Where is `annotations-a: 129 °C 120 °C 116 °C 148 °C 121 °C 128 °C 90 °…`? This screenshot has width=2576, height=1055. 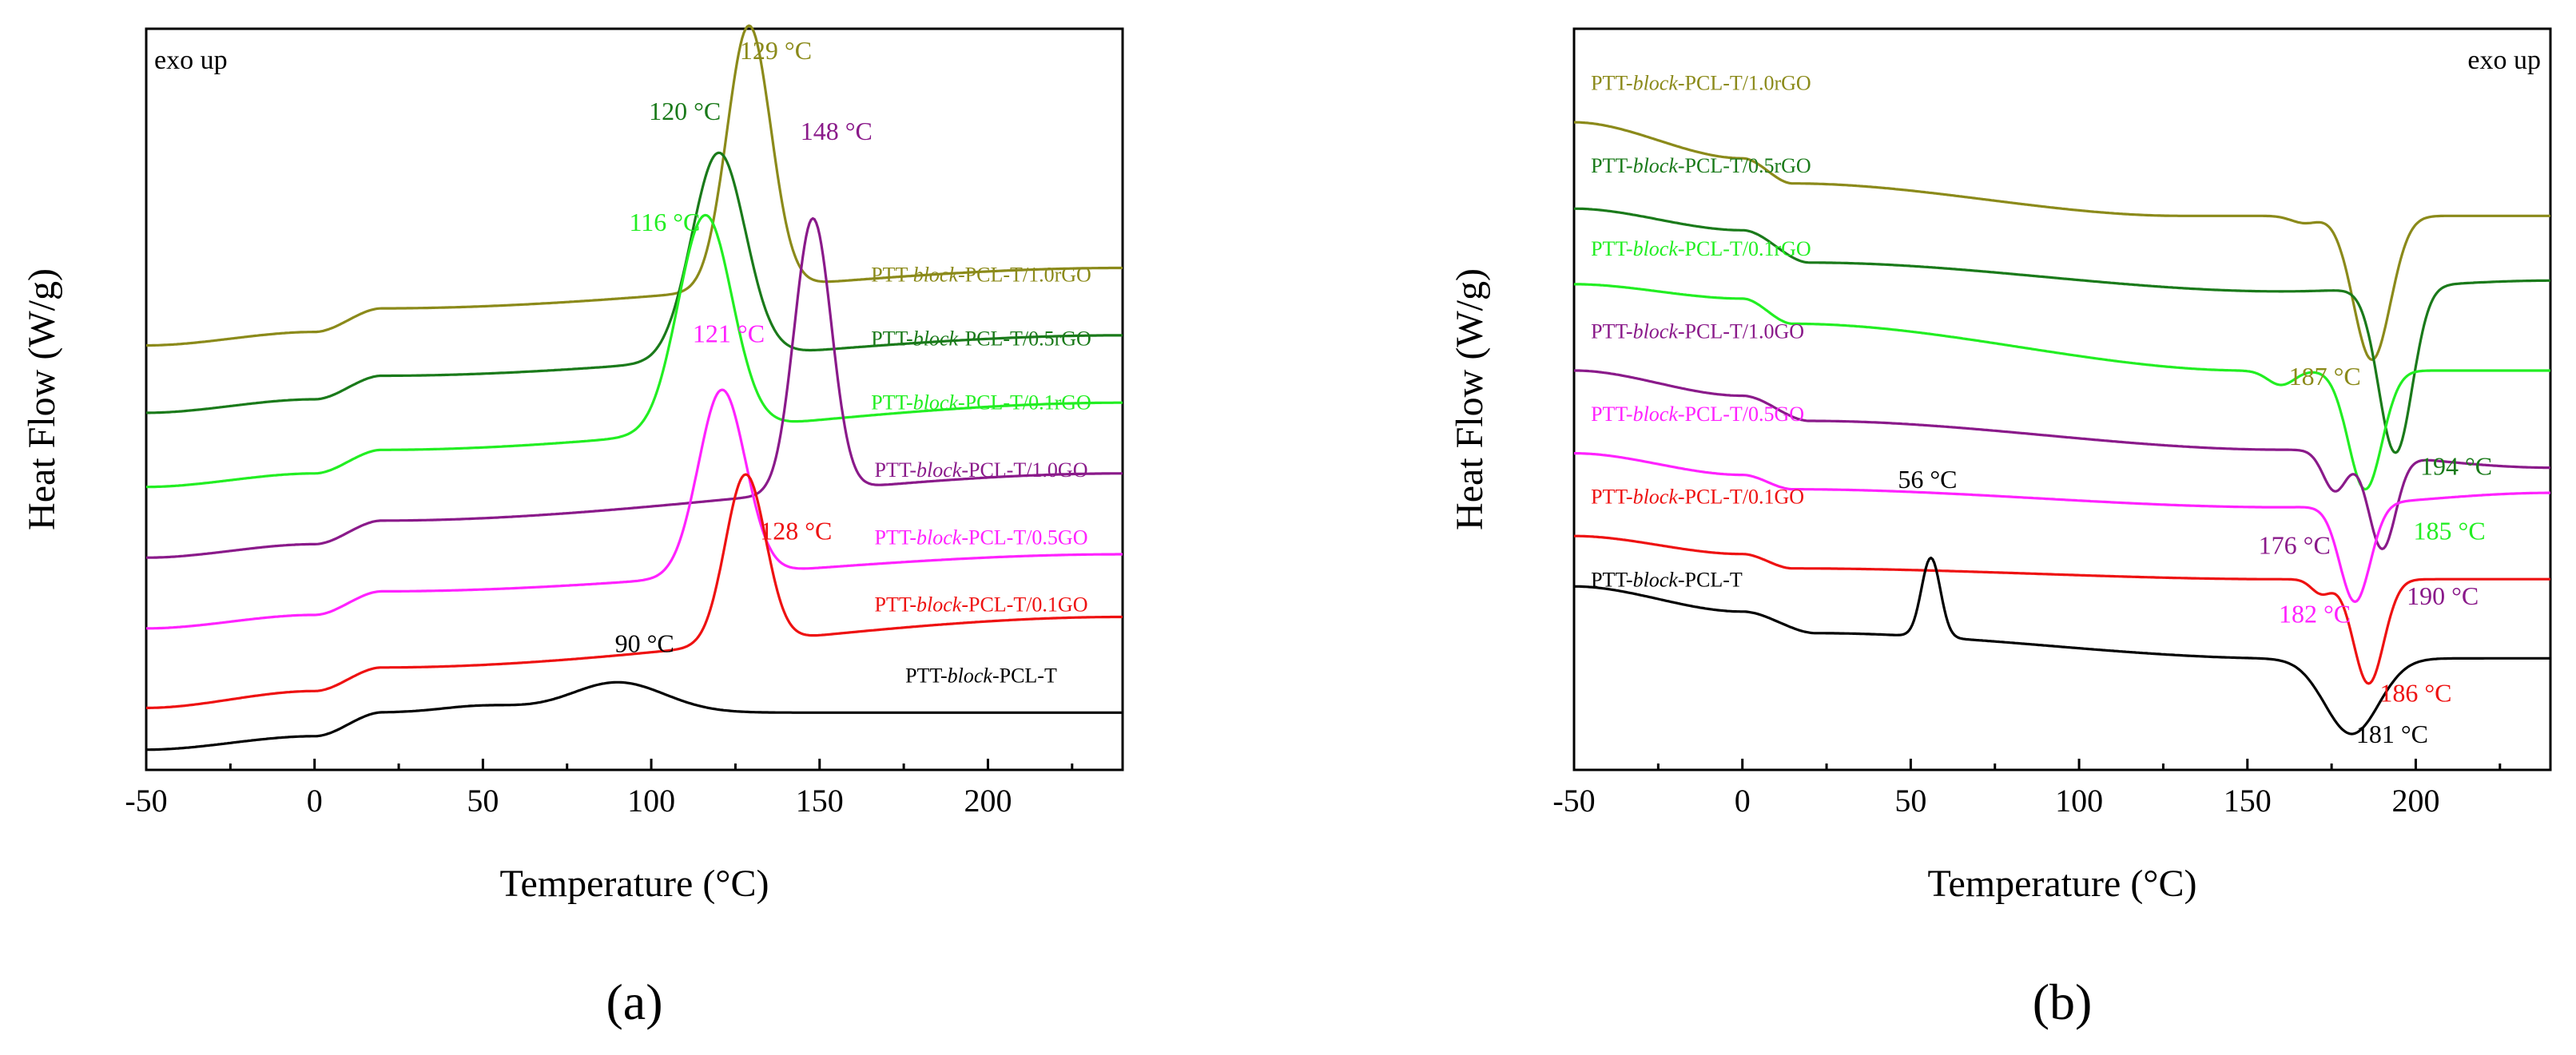
annotations-a: 129 °C 120 °C 116 °C 148 °C 121 °C 128 °C 90 °… is located at coordinates (744, 346).